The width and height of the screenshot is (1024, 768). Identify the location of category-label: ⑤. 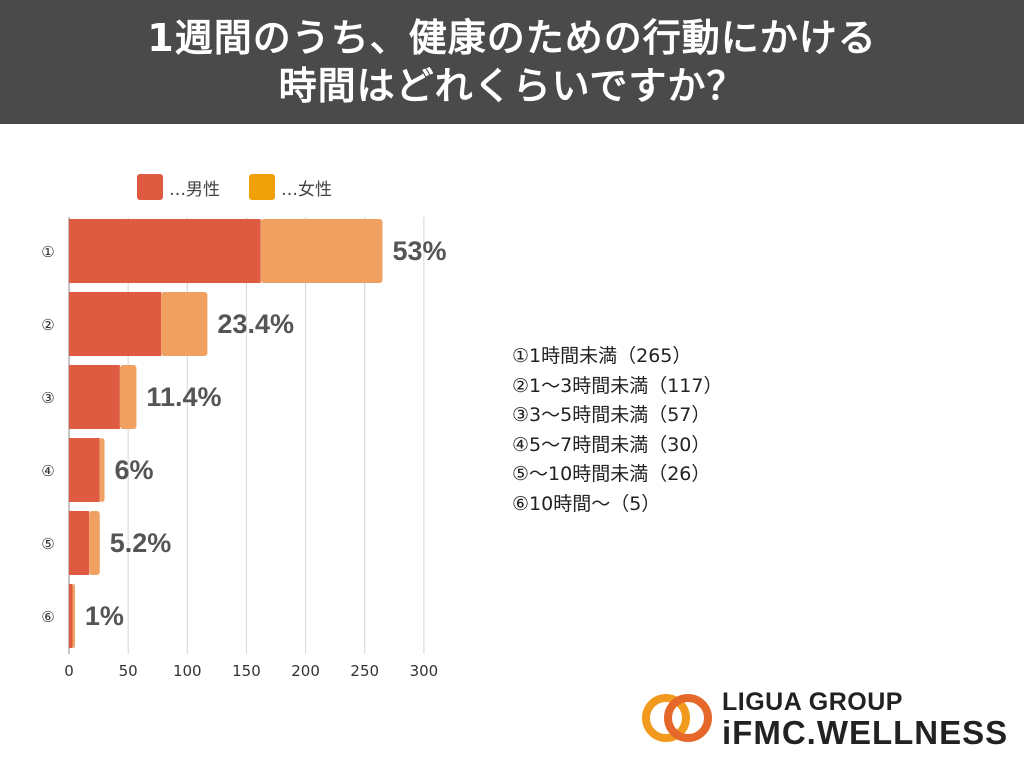
(47, 544).